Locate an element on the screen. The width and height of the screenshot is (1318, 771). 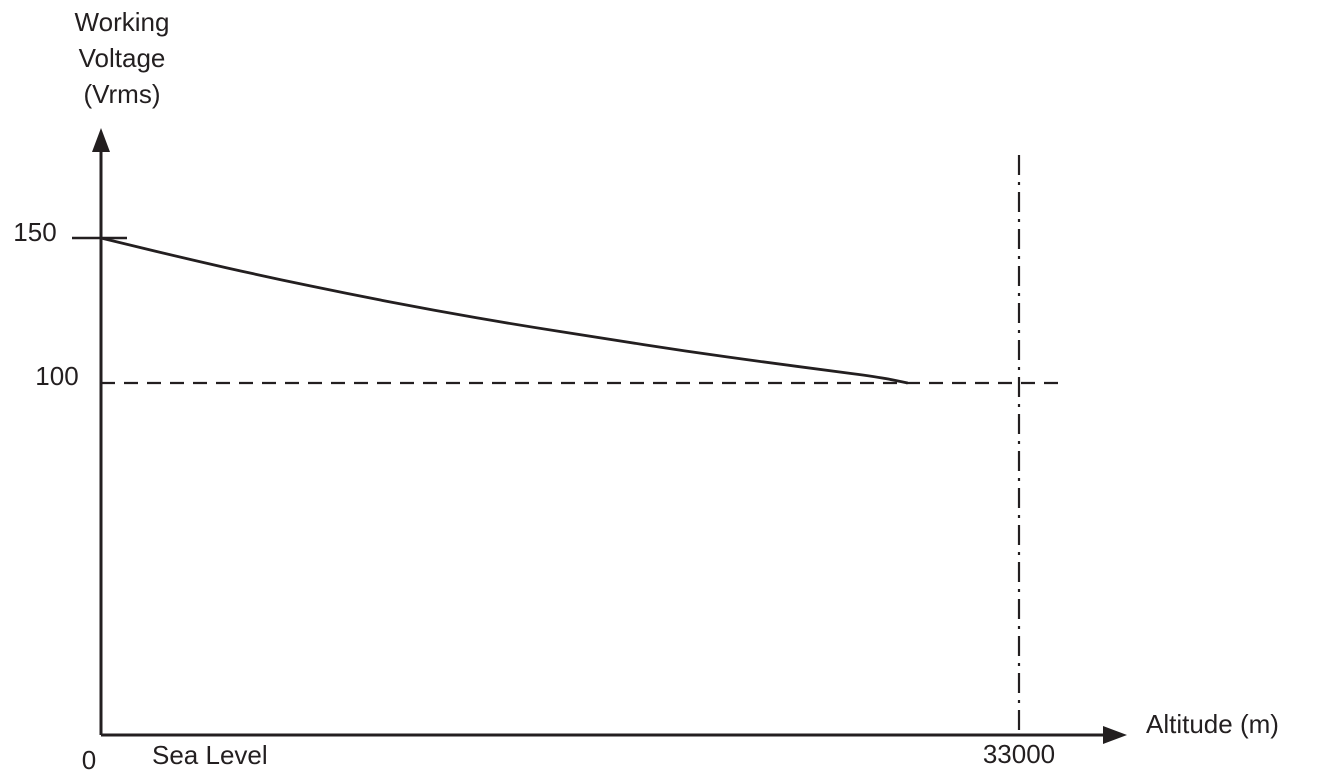
y-axis-label-line-2: Voltage is located at coordinates (122, 58).